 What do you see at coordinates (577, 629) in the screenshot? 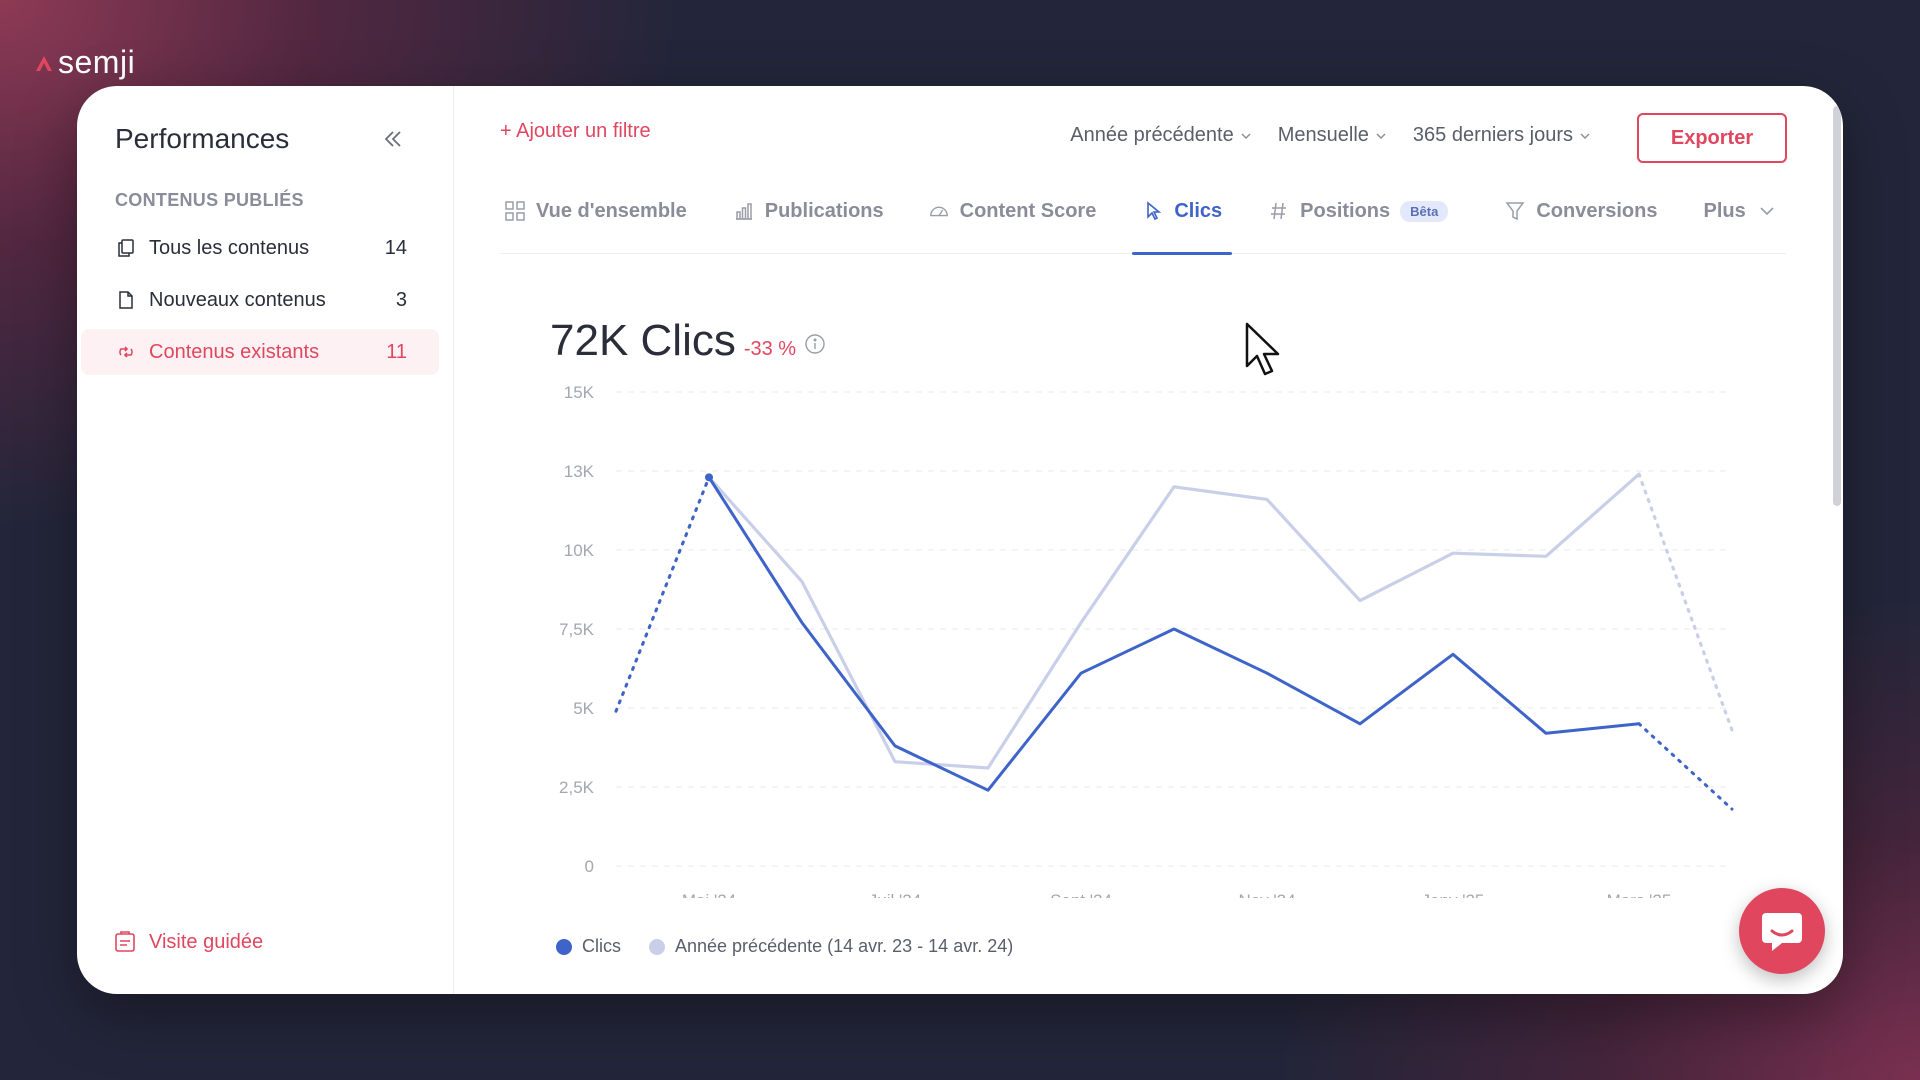
I see `y-tick-label: 7,5K` at bounding box center [577, 629].